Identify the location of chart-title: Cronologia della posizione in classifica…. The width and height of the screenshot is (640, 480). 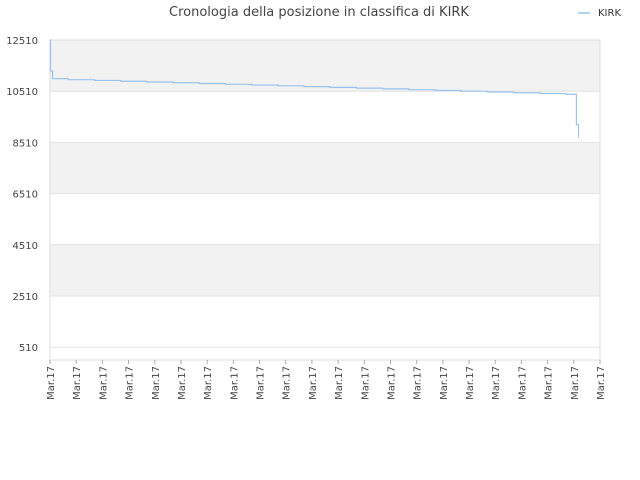
(319, 12).